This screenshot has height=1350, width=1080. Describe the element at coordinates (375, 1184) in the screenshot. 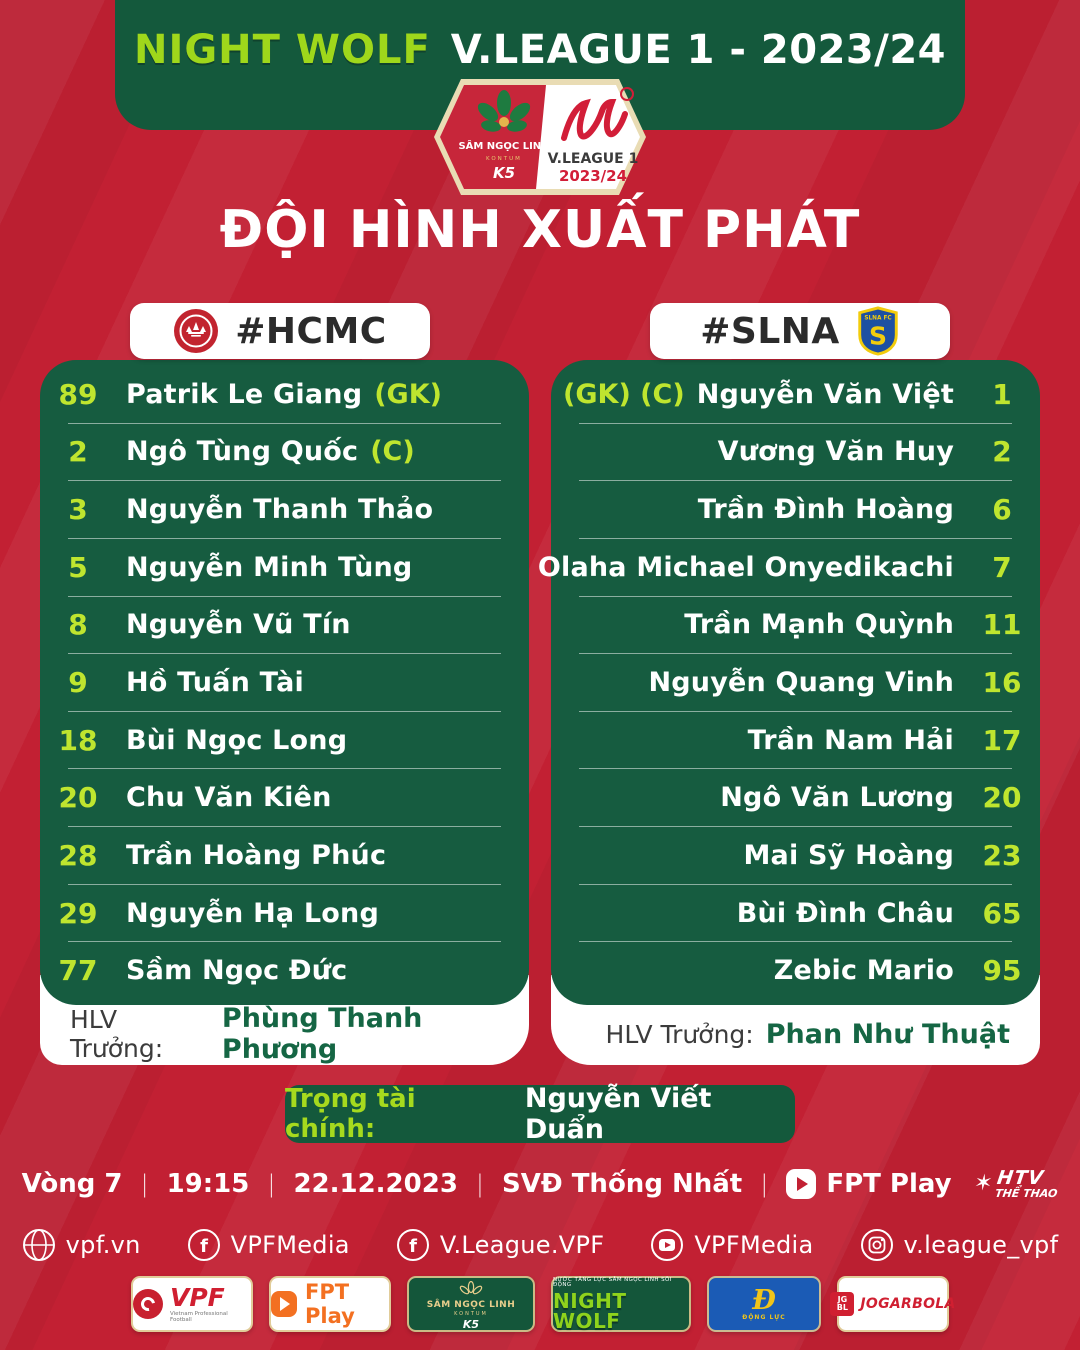

I see `match-date: 22.12.2023` at that location.